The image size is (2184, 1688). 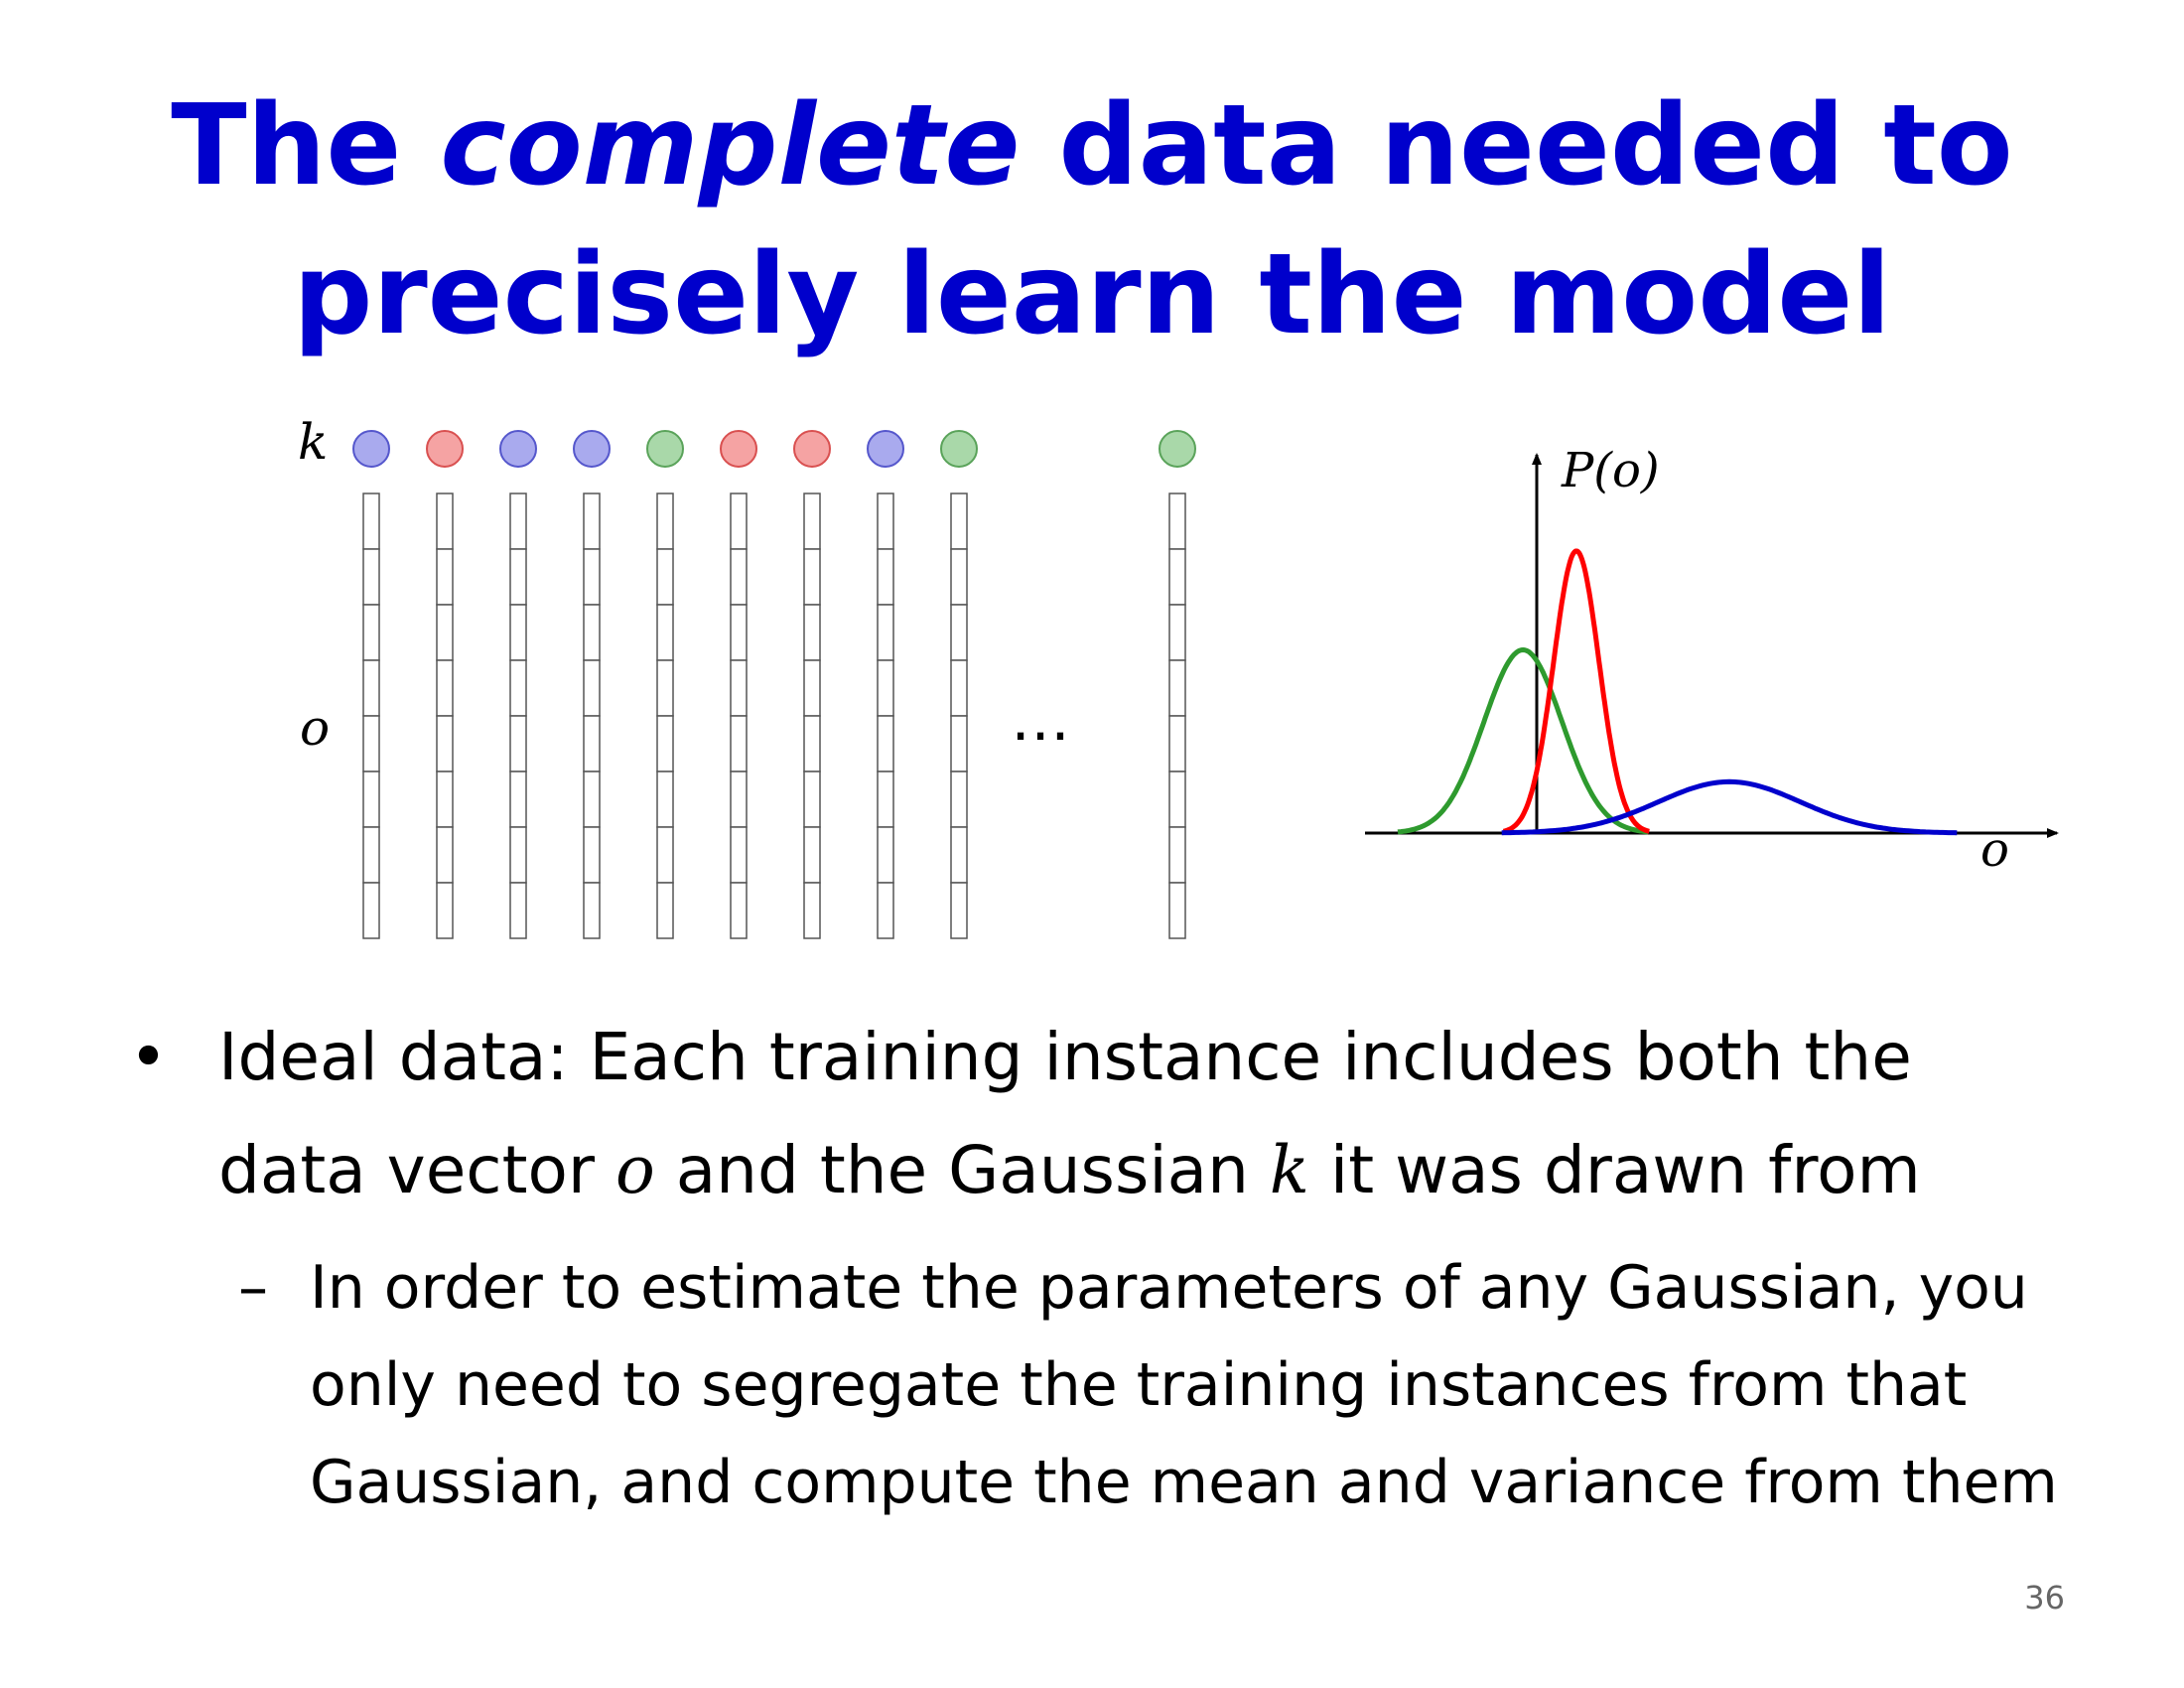 What do you see at coordinates (2044, 1598) in the screenshot?
I see `page-number: 36` at bounding box center [2044, 1598].